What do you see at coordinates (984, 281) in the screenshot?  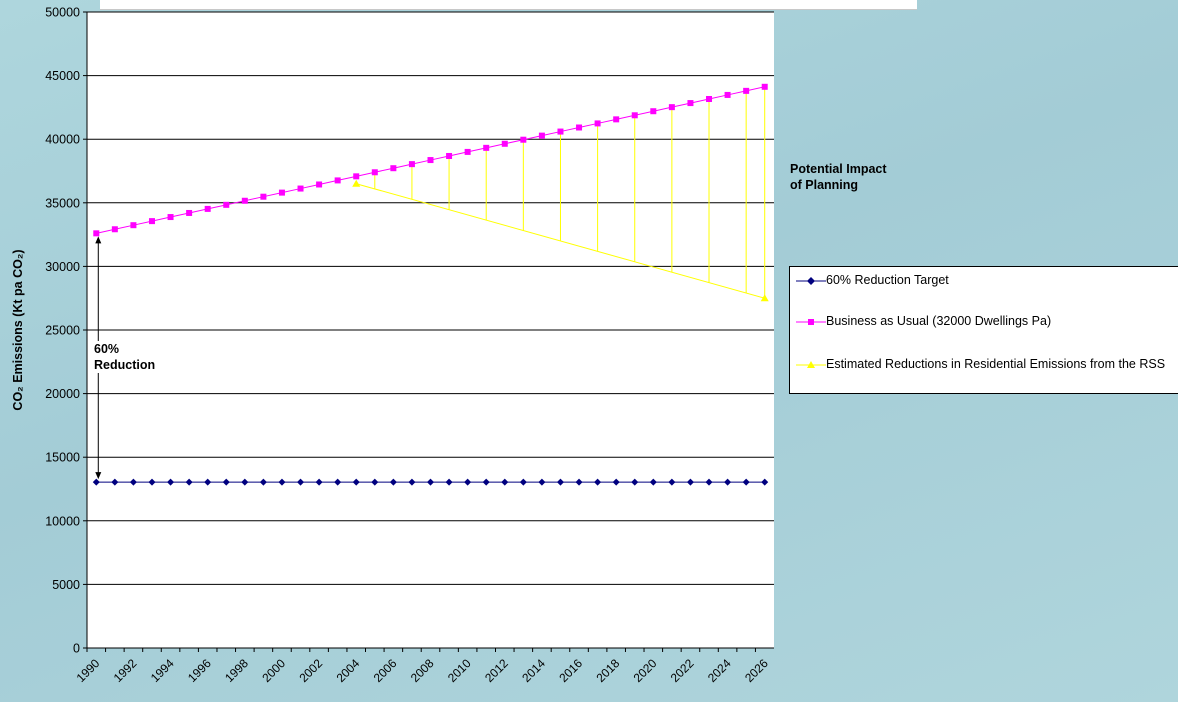 I see `legend-item-target: 60% Reduction Target` at bounding box center [984, 281].